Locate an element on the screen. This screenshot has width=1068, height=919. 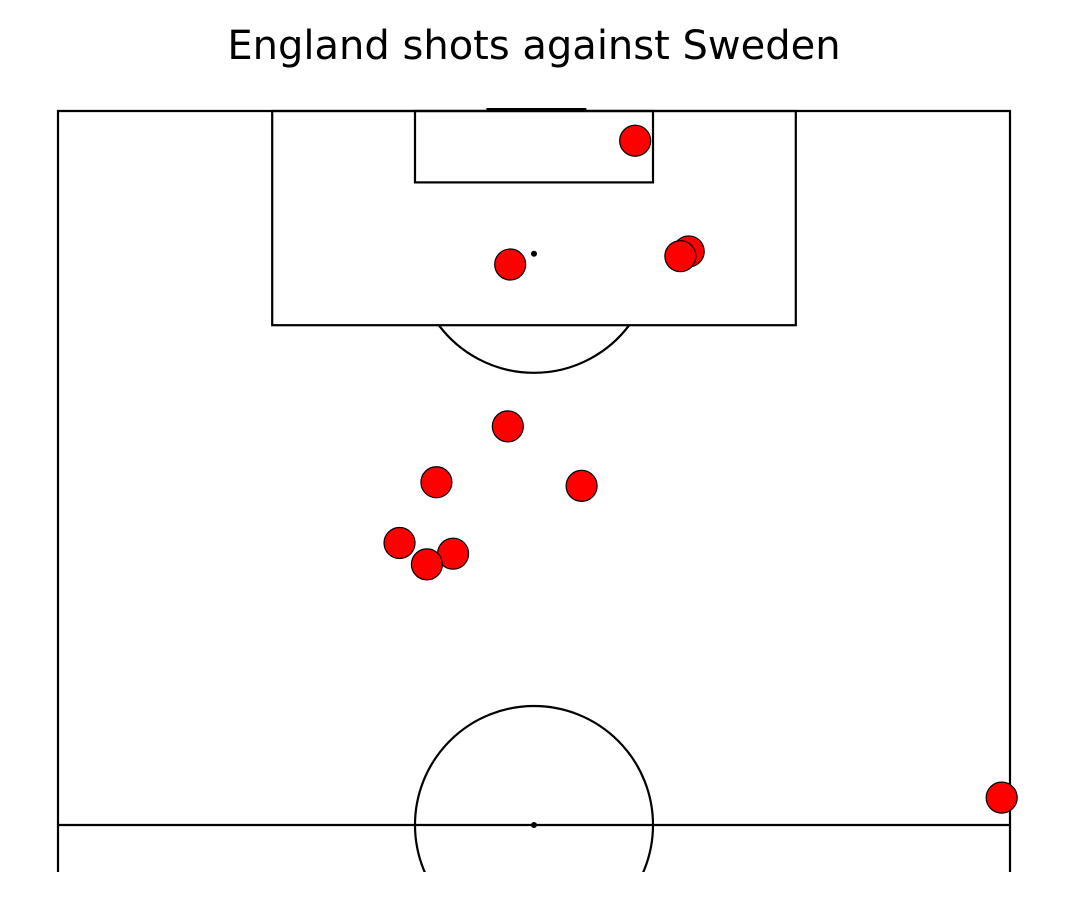
penalty-arc is located at coordinates (534, 349).